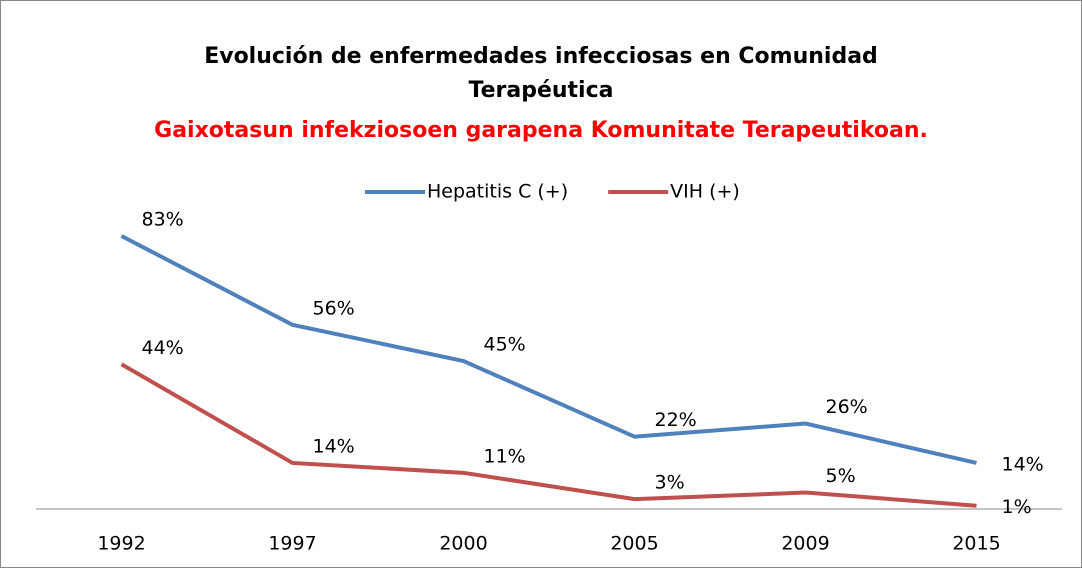 This screenshot has width=1082, height=568. What do you see at coordinates (463, 544) in the screenshot?
I see `x-tick-label: 2000` at bounding box center [463, 544].